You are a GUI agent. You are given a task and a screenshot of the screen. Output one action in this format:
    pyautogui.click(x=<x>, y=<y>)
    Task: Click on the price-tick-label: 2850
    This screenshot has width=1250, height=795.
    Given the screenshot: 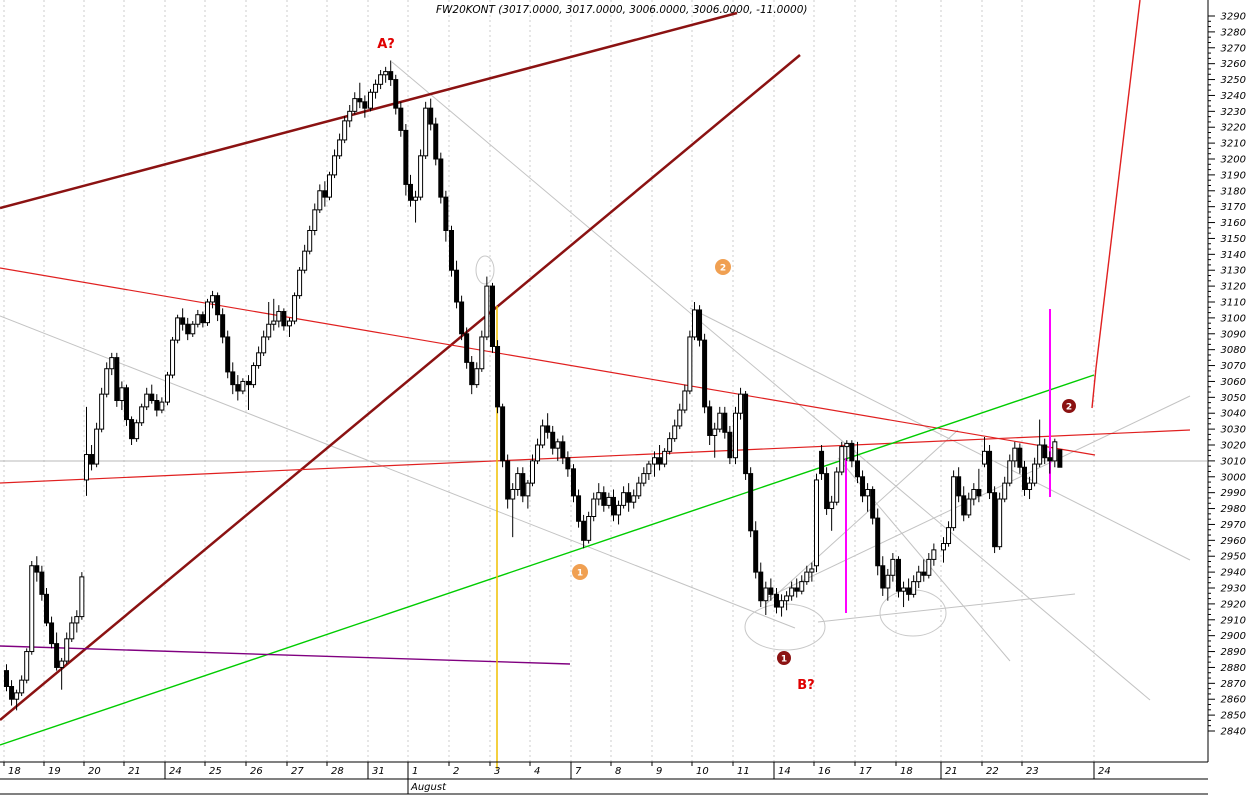 What is the action you would take?
    pyautogui.click(x=1233, y=716)
    